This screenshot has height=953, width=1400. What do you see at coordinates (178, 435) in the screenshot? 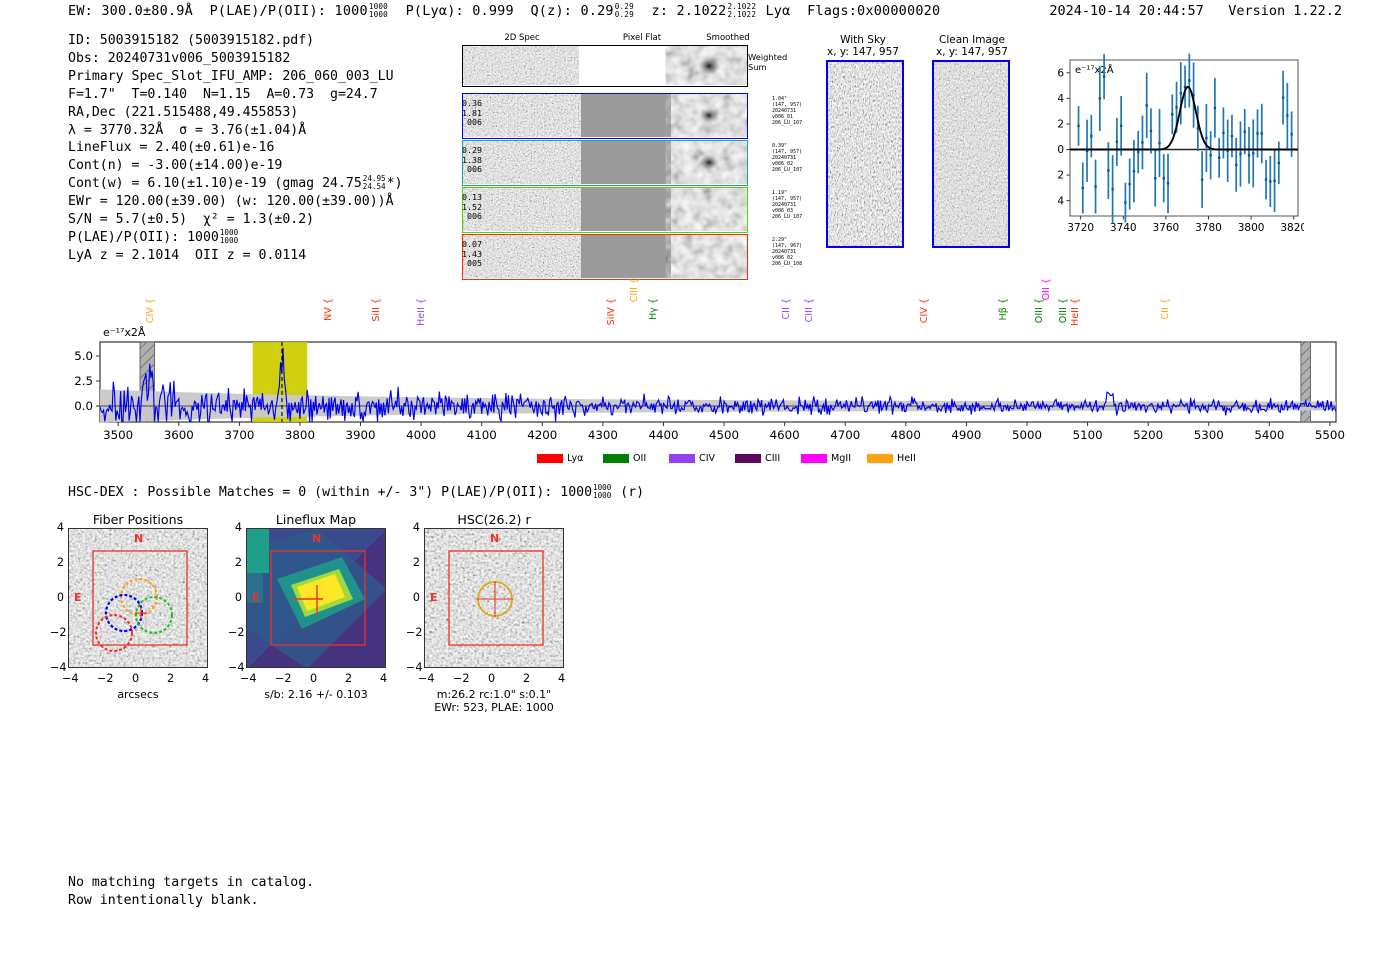
I see `spectrum-xtick: 3600` at bounding box center [178, 435].